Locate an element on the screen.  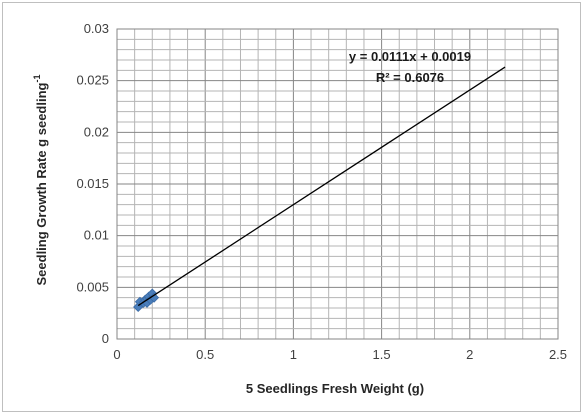
data-point is located at coordinates (154, 297).